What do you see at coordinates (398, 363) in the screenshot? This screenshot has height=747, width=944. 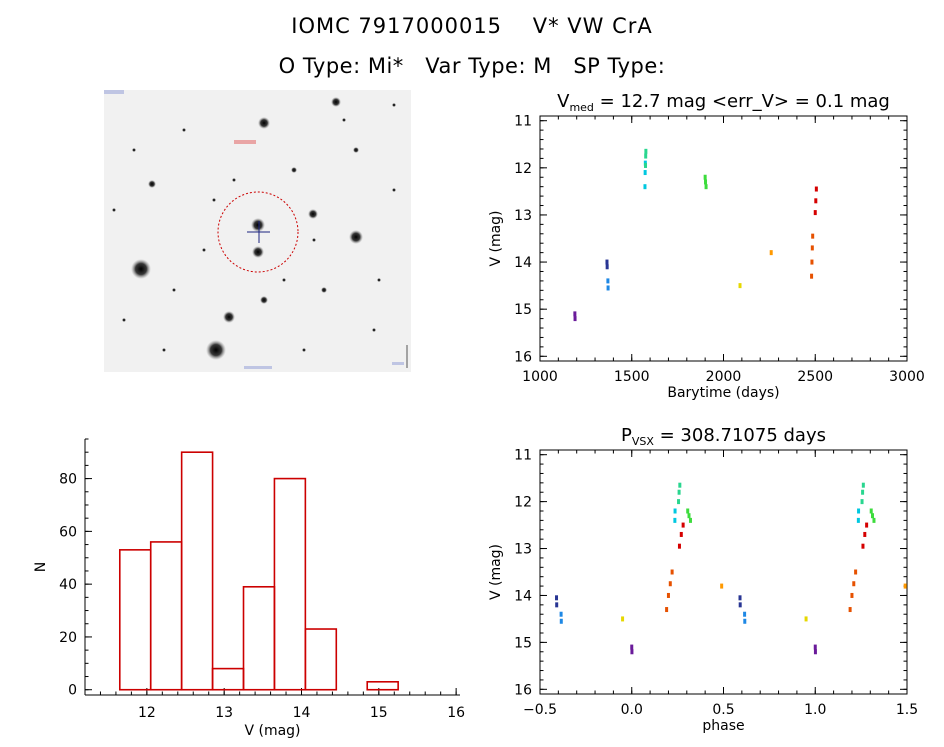 I see `sky-label-br` at bounding box center [398, 363].